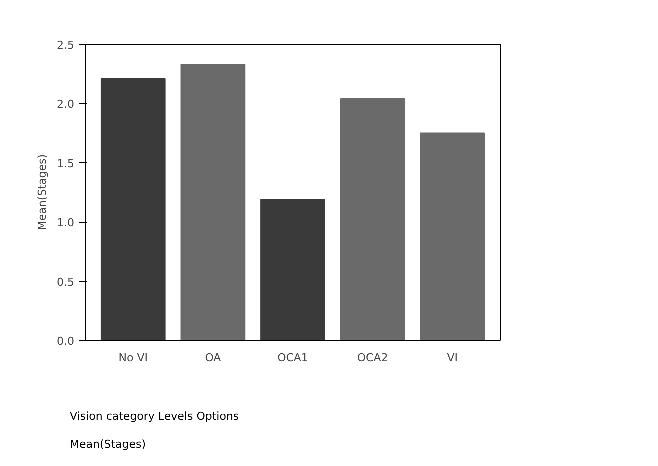  I want to click on y-tick-label: 0.0, so click(66, 341).